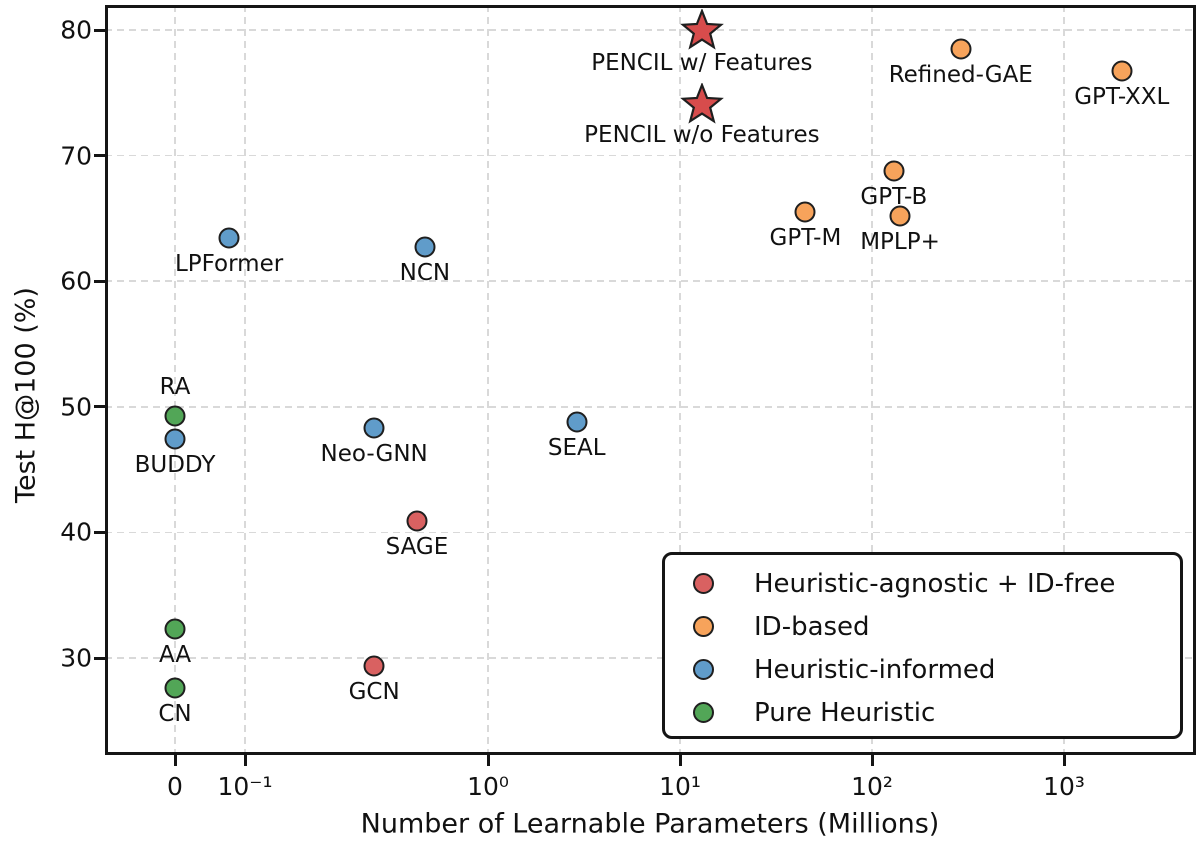 The image size is (1200, 850). What do you see at coordinates (702, 62) in the screenshot?
I see `point-label-pencil-w-features: PENCIL w/ Features` at bounding box center [702, 62].